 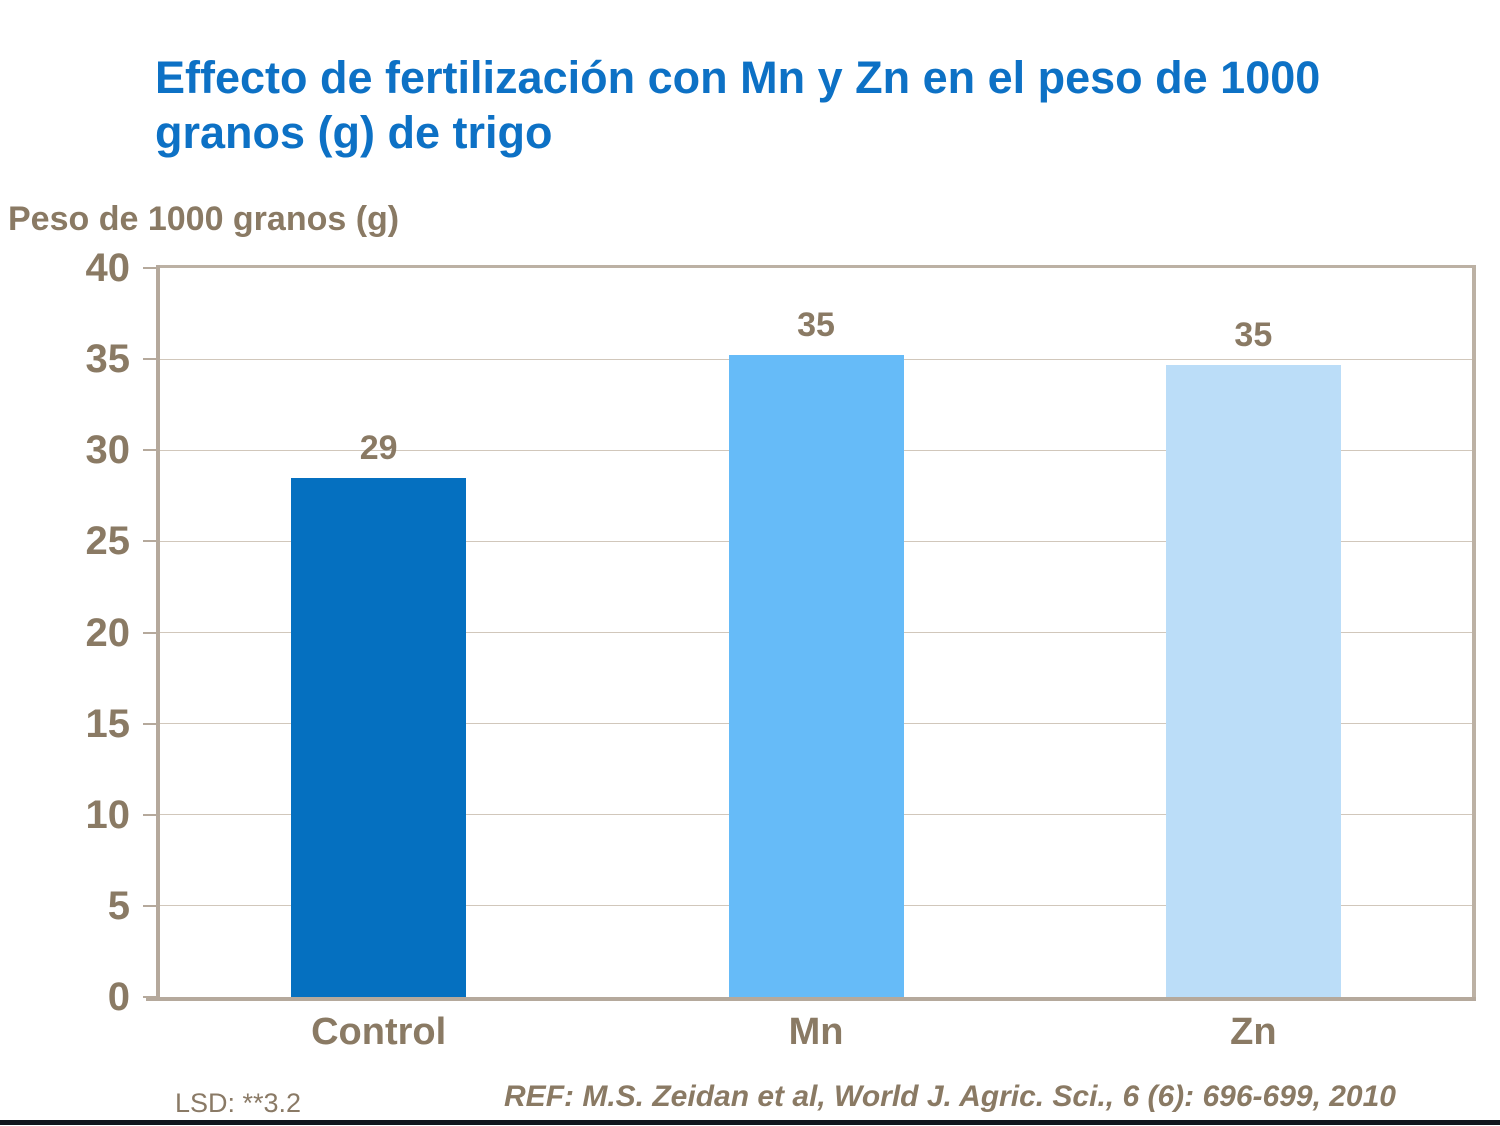 What do you see at coordinates (1253, 334) in the screenshot?
I see `bar-value-label-zn: 35` at bounding box center [1253, 334].